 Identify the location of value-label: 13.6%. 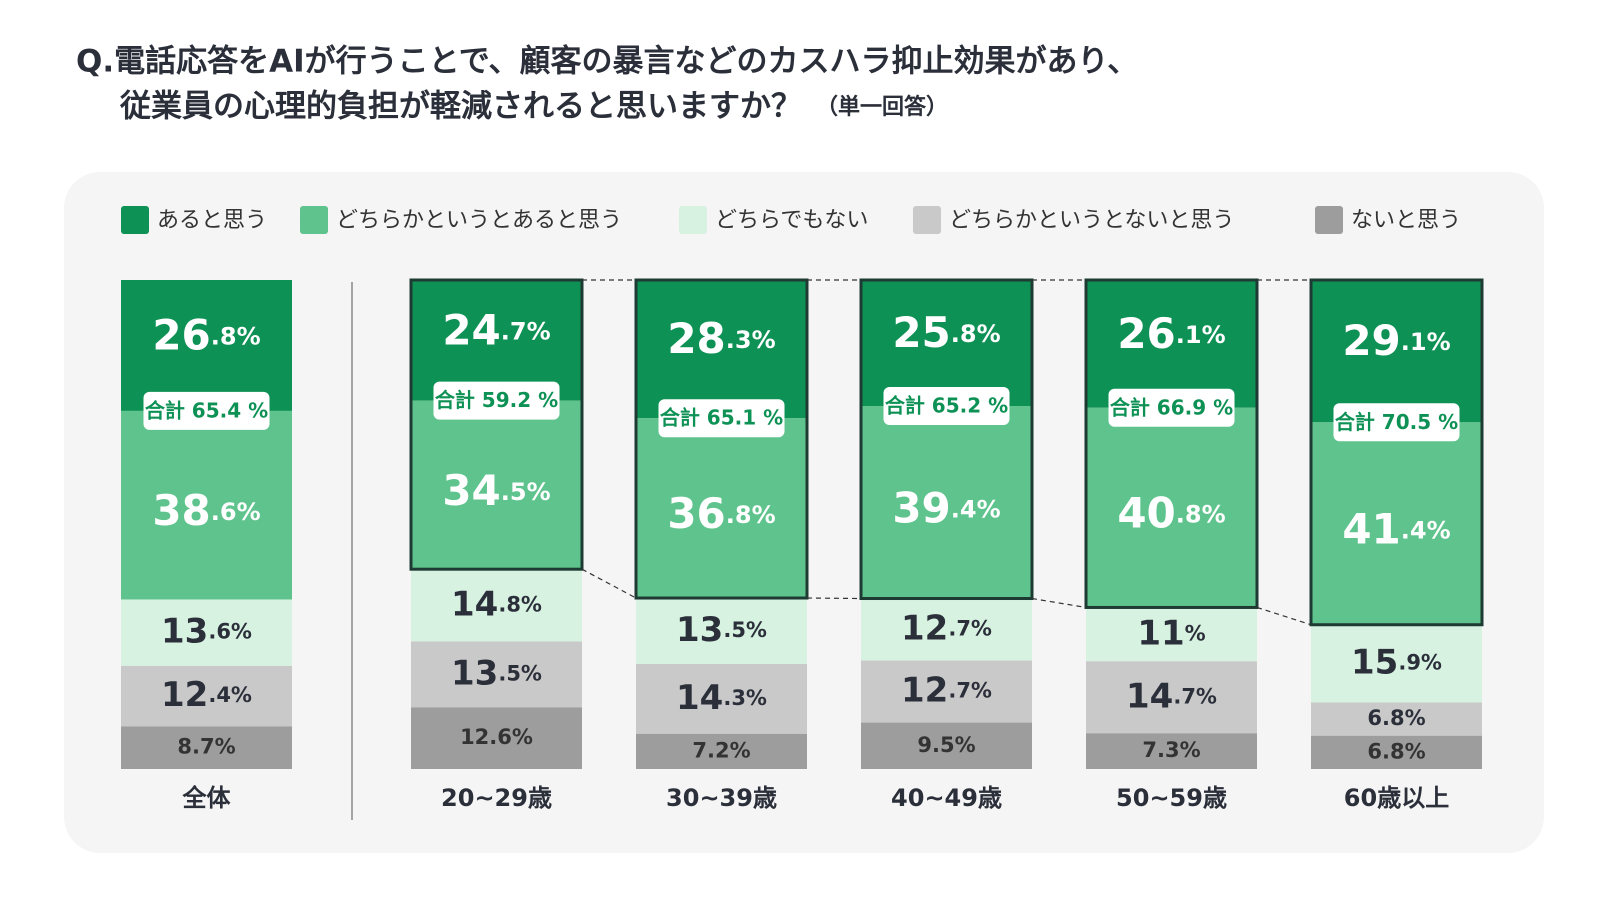
(206, 631).